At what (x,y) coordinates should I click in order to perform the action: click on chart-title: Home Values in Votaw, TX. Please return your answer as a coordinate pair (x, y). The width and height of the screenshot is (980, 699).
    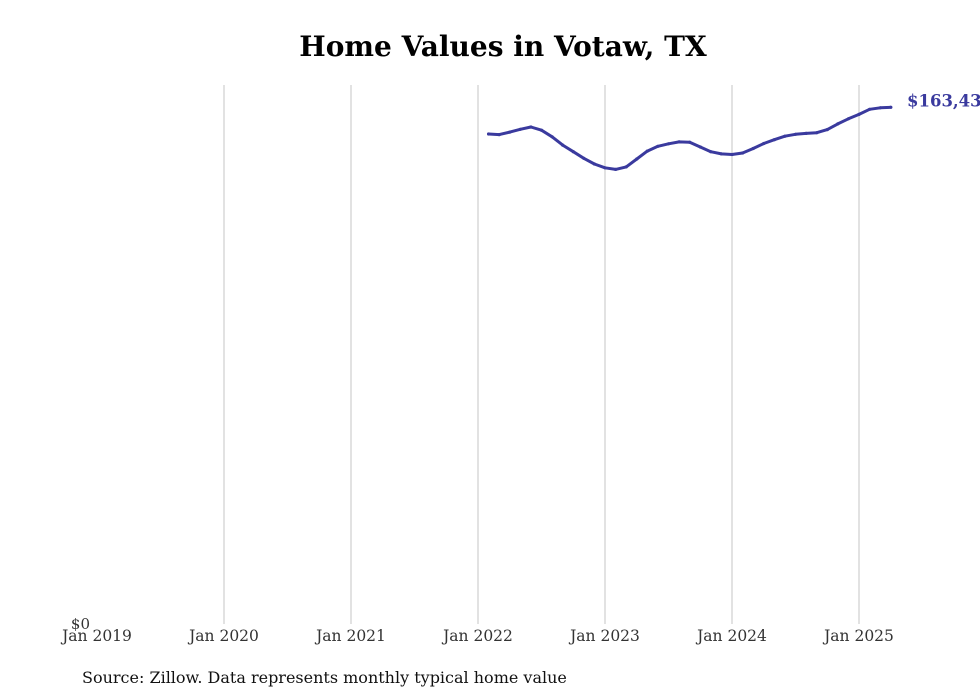
    Looking at the image, I should click on (503, 46).